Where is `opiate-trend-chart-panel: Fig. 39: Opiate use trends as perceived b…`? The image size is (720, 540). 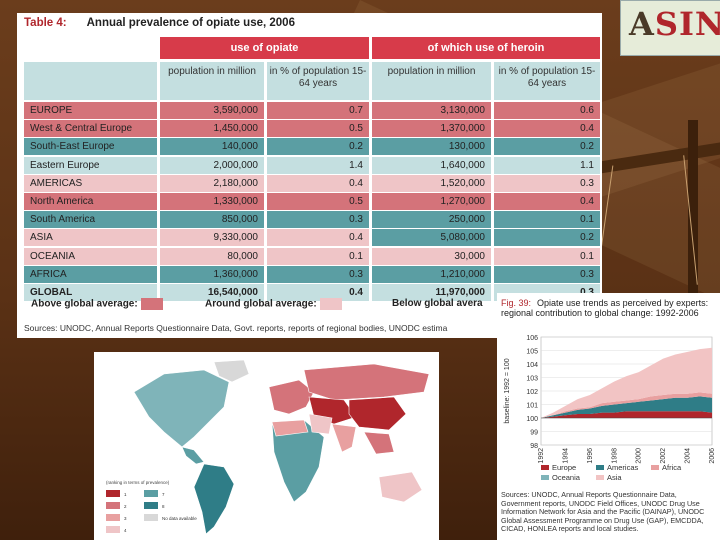 opiate-trend-chart-panel: Fig. 39: Opiate use trends as perceived b… is located at coordinates (608, 416).